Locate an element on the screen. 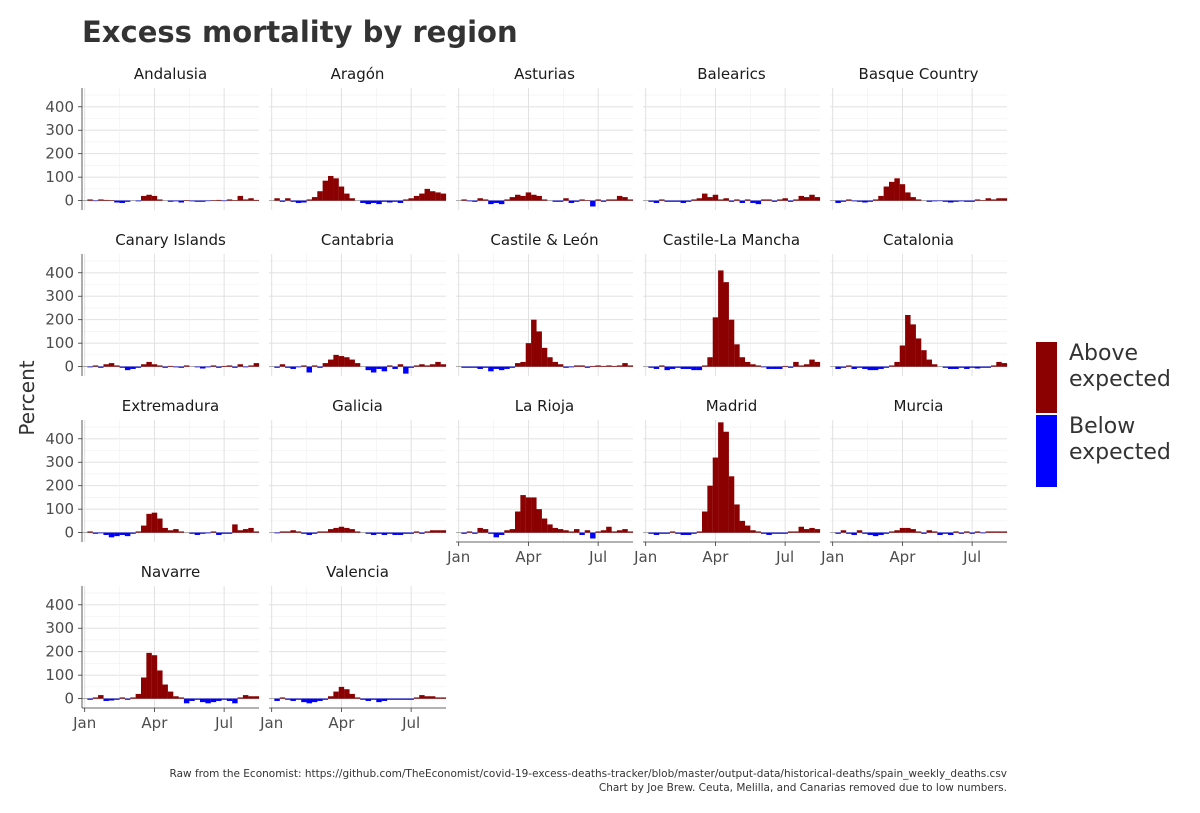 The image size is (1200, 813). facet-panel: Navarre 0 100 200 300 400 Jan Apr Jul is located at coordinates (152, 647).